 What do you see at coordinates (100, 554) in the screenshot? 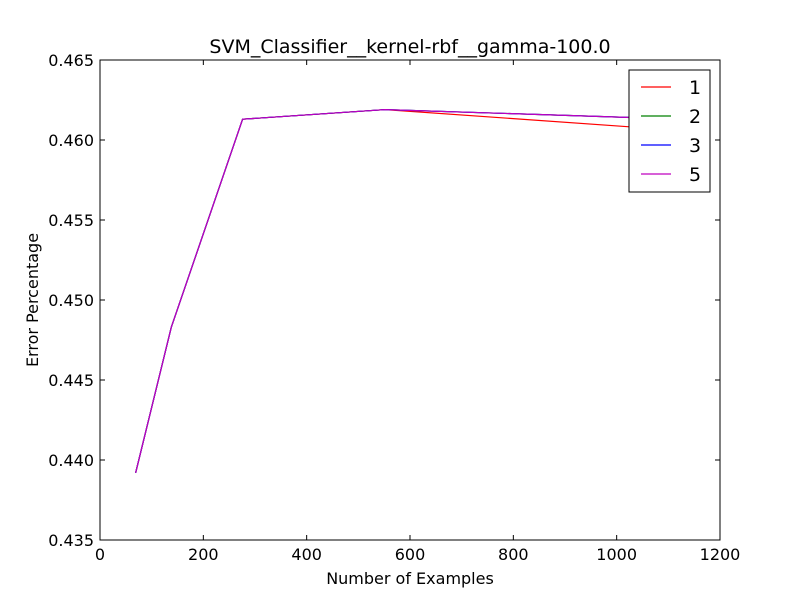
I see `x-tick-label: 0` at bounding box center [100, 554].